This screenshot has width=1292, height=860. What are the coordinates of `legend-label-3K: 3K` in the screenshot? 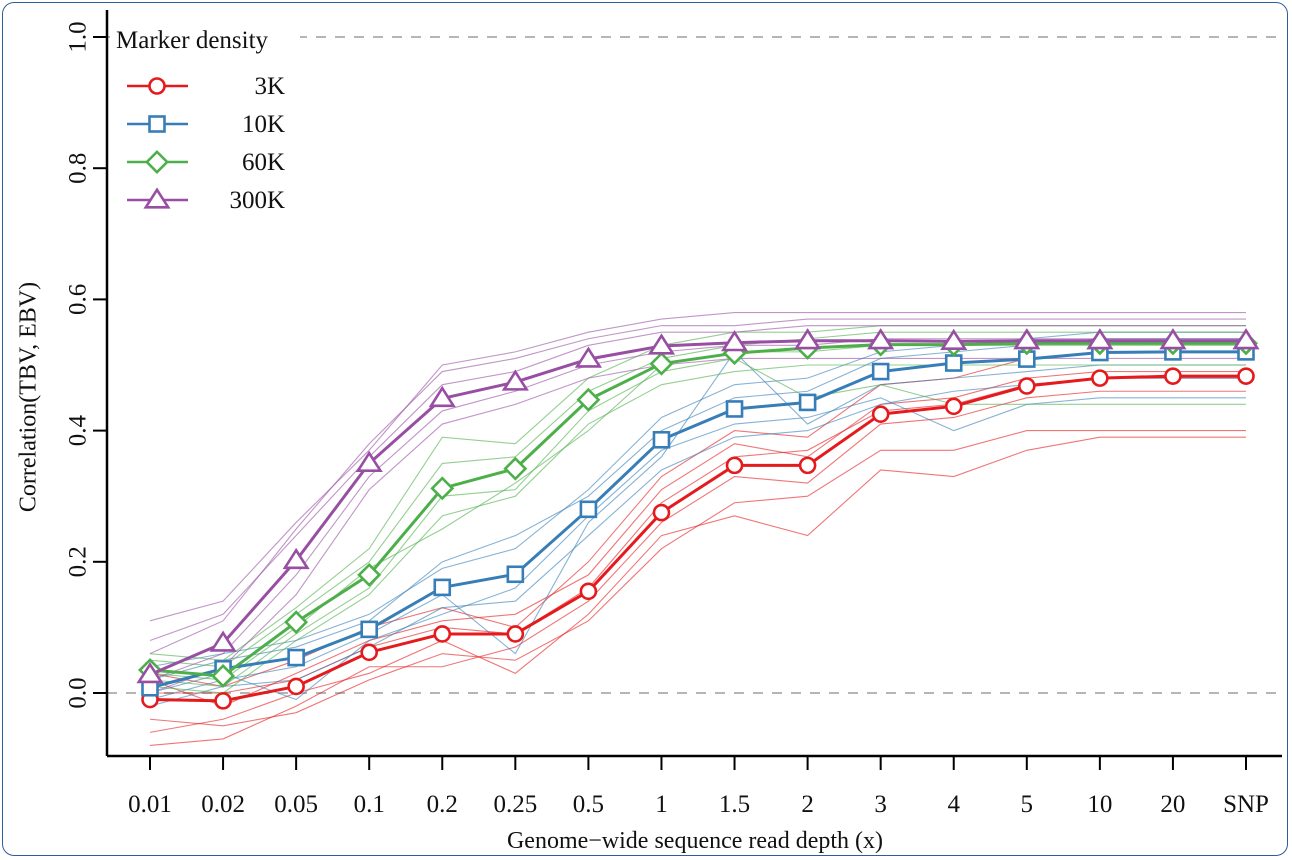 It's located at (269, 86).